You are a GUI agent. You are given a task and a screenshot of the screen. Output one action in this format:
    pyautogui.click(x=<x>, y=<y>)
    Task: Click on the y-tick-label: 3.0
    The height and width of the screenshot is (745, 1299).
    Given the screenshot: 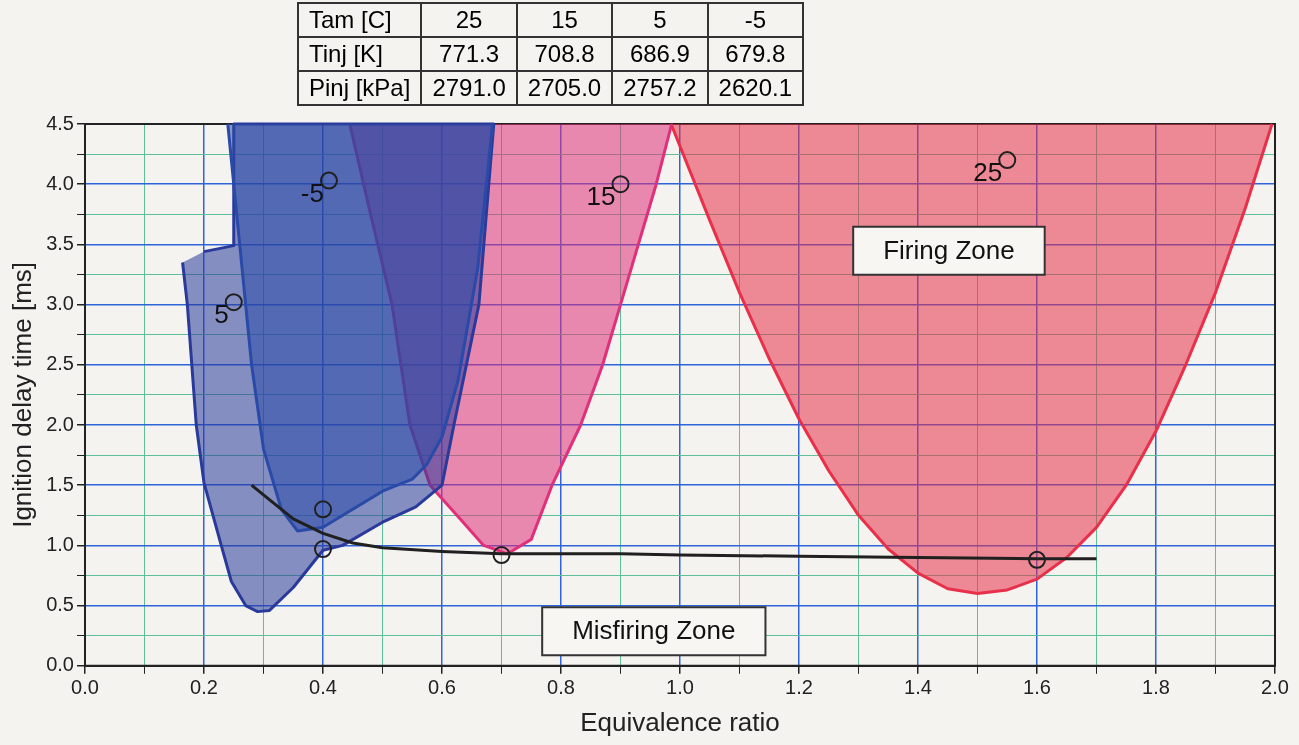 What is the action you would take?
    pyautogui.click(x=60, y=303)
    